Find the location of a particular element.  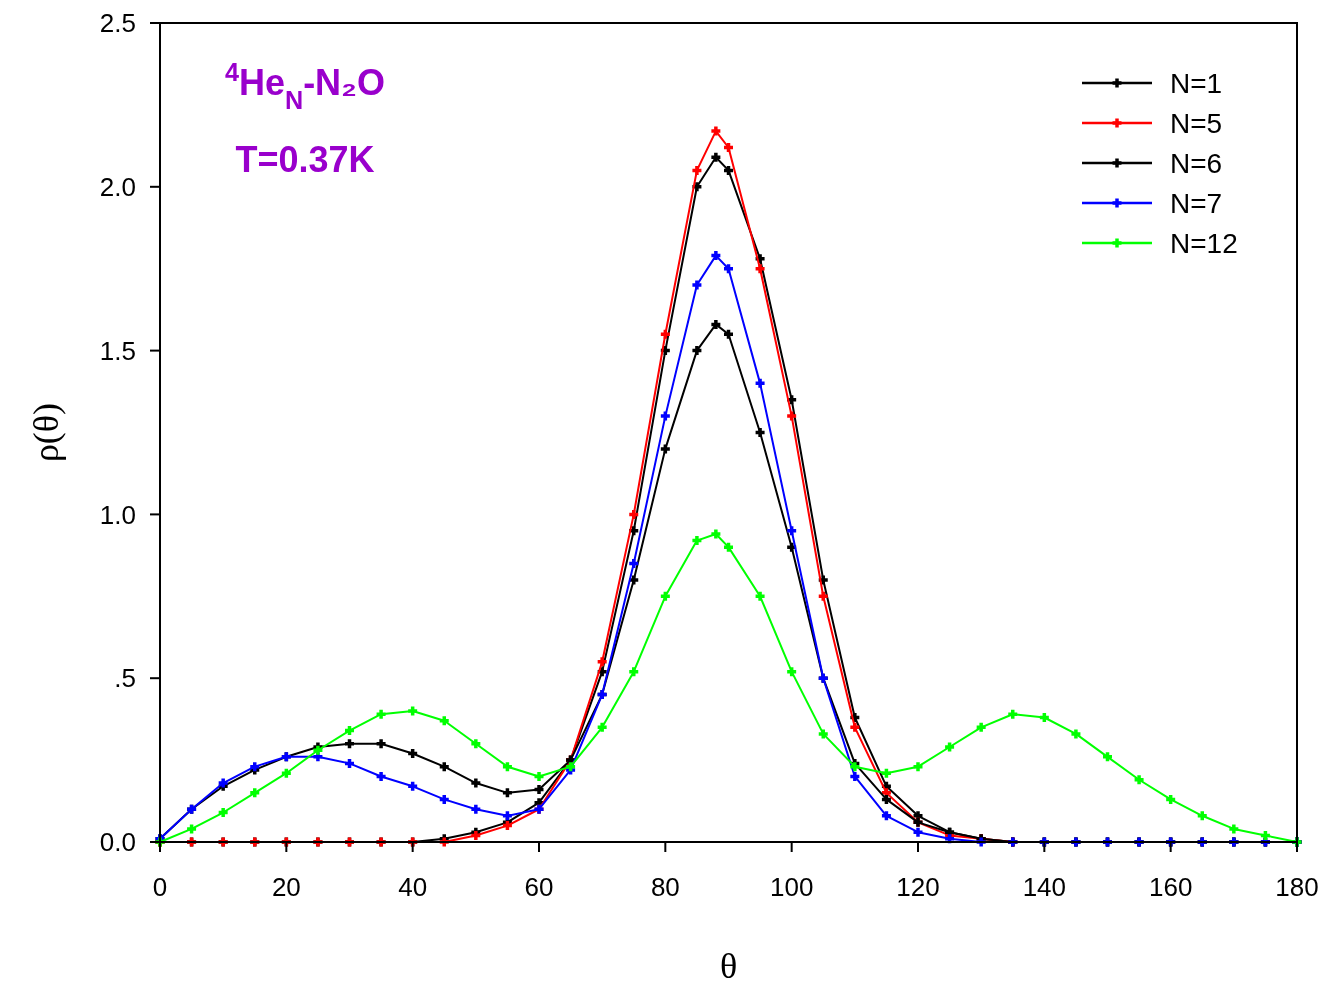

legend-label: N=1 is located at coordinates (1196, 83).